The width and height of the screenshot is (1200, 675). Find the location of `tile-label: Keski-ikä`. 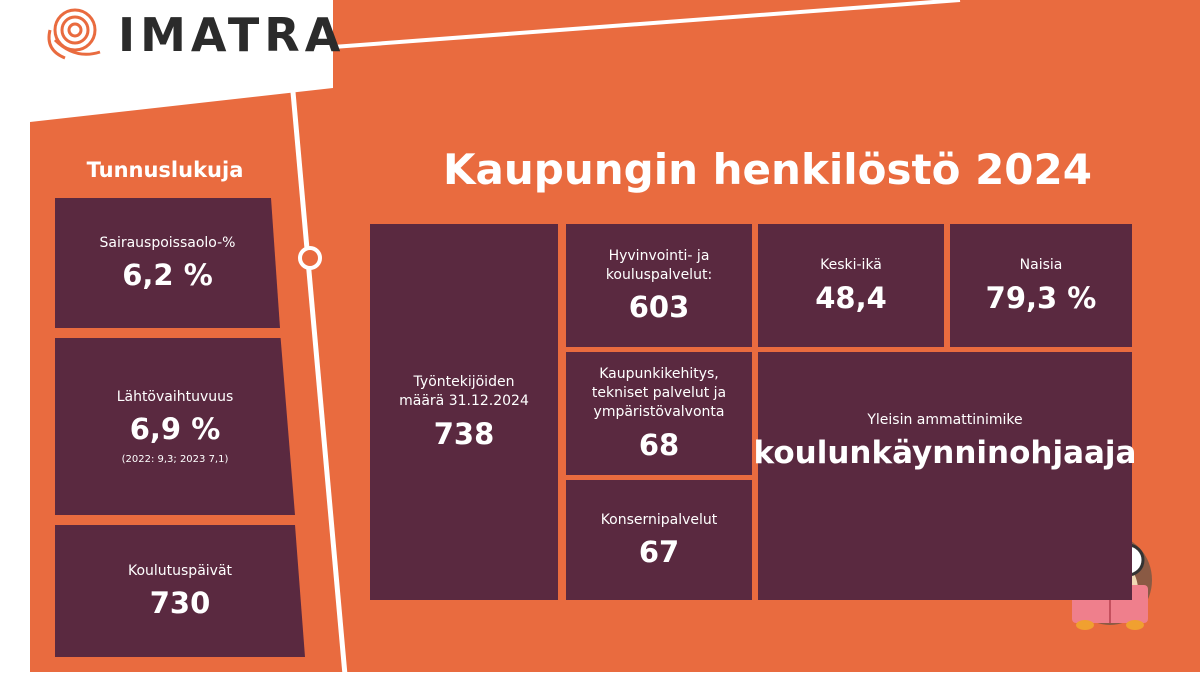

tile-label: Keski-ikä is located at coordinates (851, 265).